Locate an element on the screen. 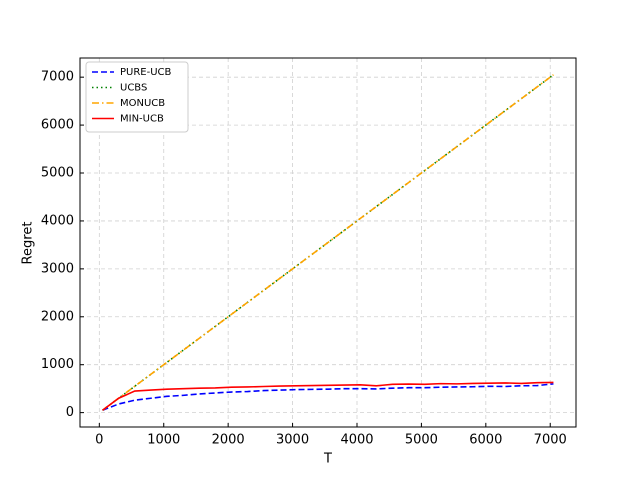 The width and height of the screenshot is (640, 480). y-axis-label: Regret is located at coordinates (28, 243).